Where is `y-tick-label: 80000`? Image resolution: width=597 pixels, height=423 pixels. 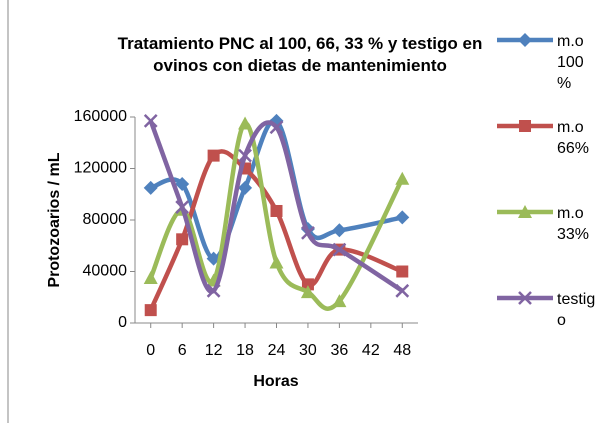
y-tick-label: 80000 is located at coordinates (105, 219).